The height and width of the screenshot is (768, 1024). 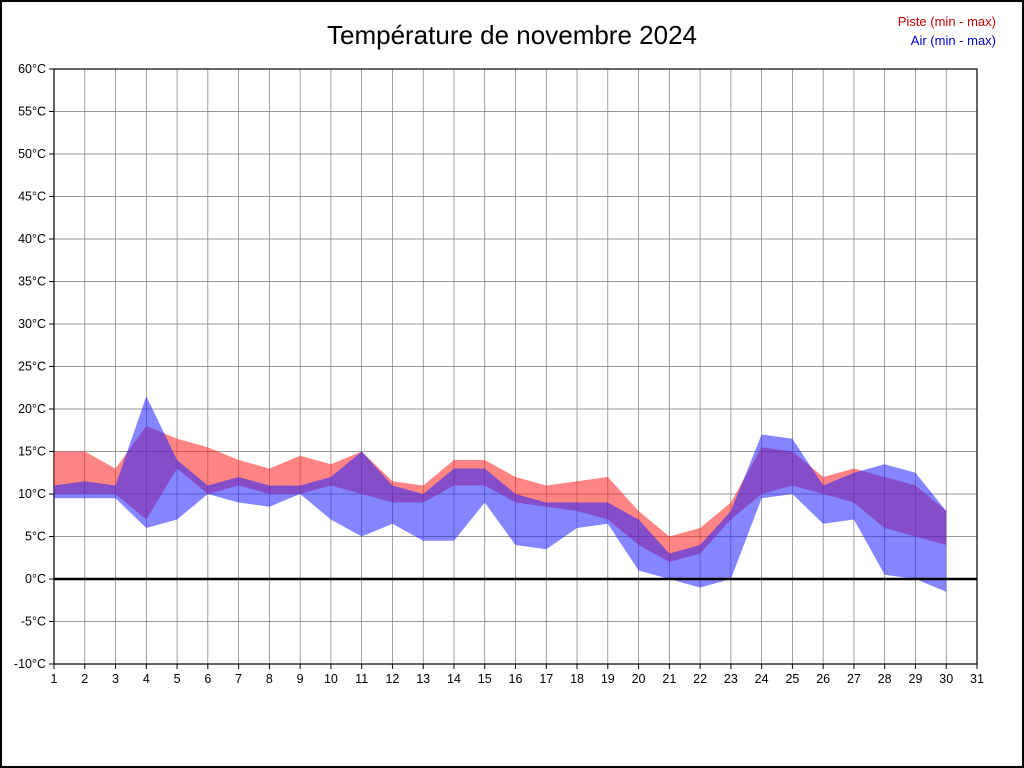 What do you see at coordinates (32, 282) in the screenshot?
I see `y-tick-label: 35°C` at bounding box center [32, 282].